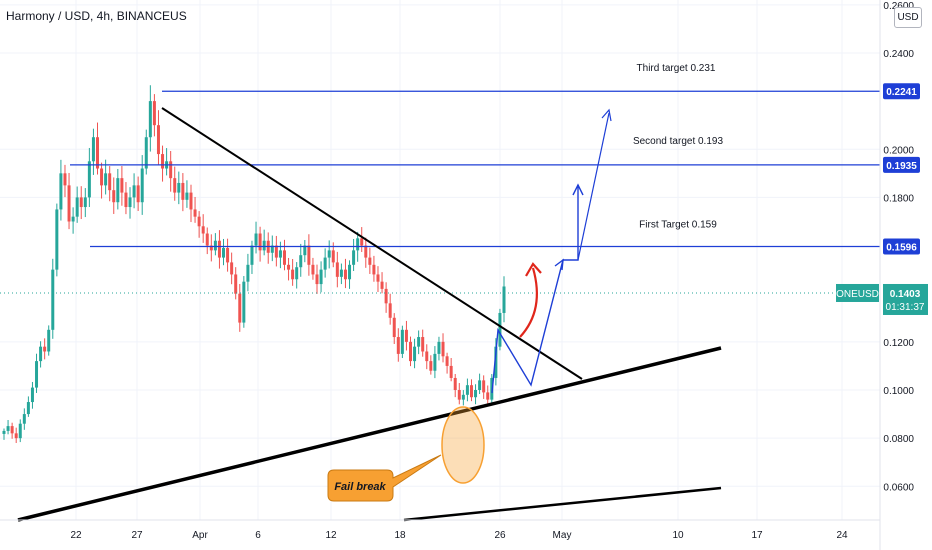 The image size is (932, 550). What do you see at coordinates (678, 535) in the screenshot?
I see `time-tick-label: 10` at bounding box center [678, 535].